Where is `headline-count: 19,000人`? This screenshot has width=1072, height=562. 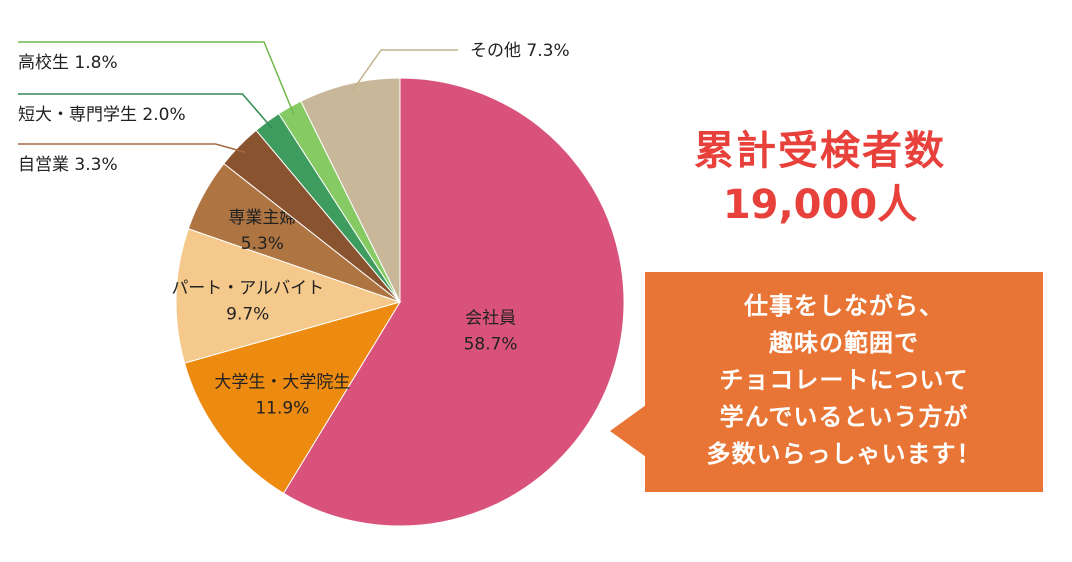 headline-count: 19,000人 is located at coordinates (820, 205).